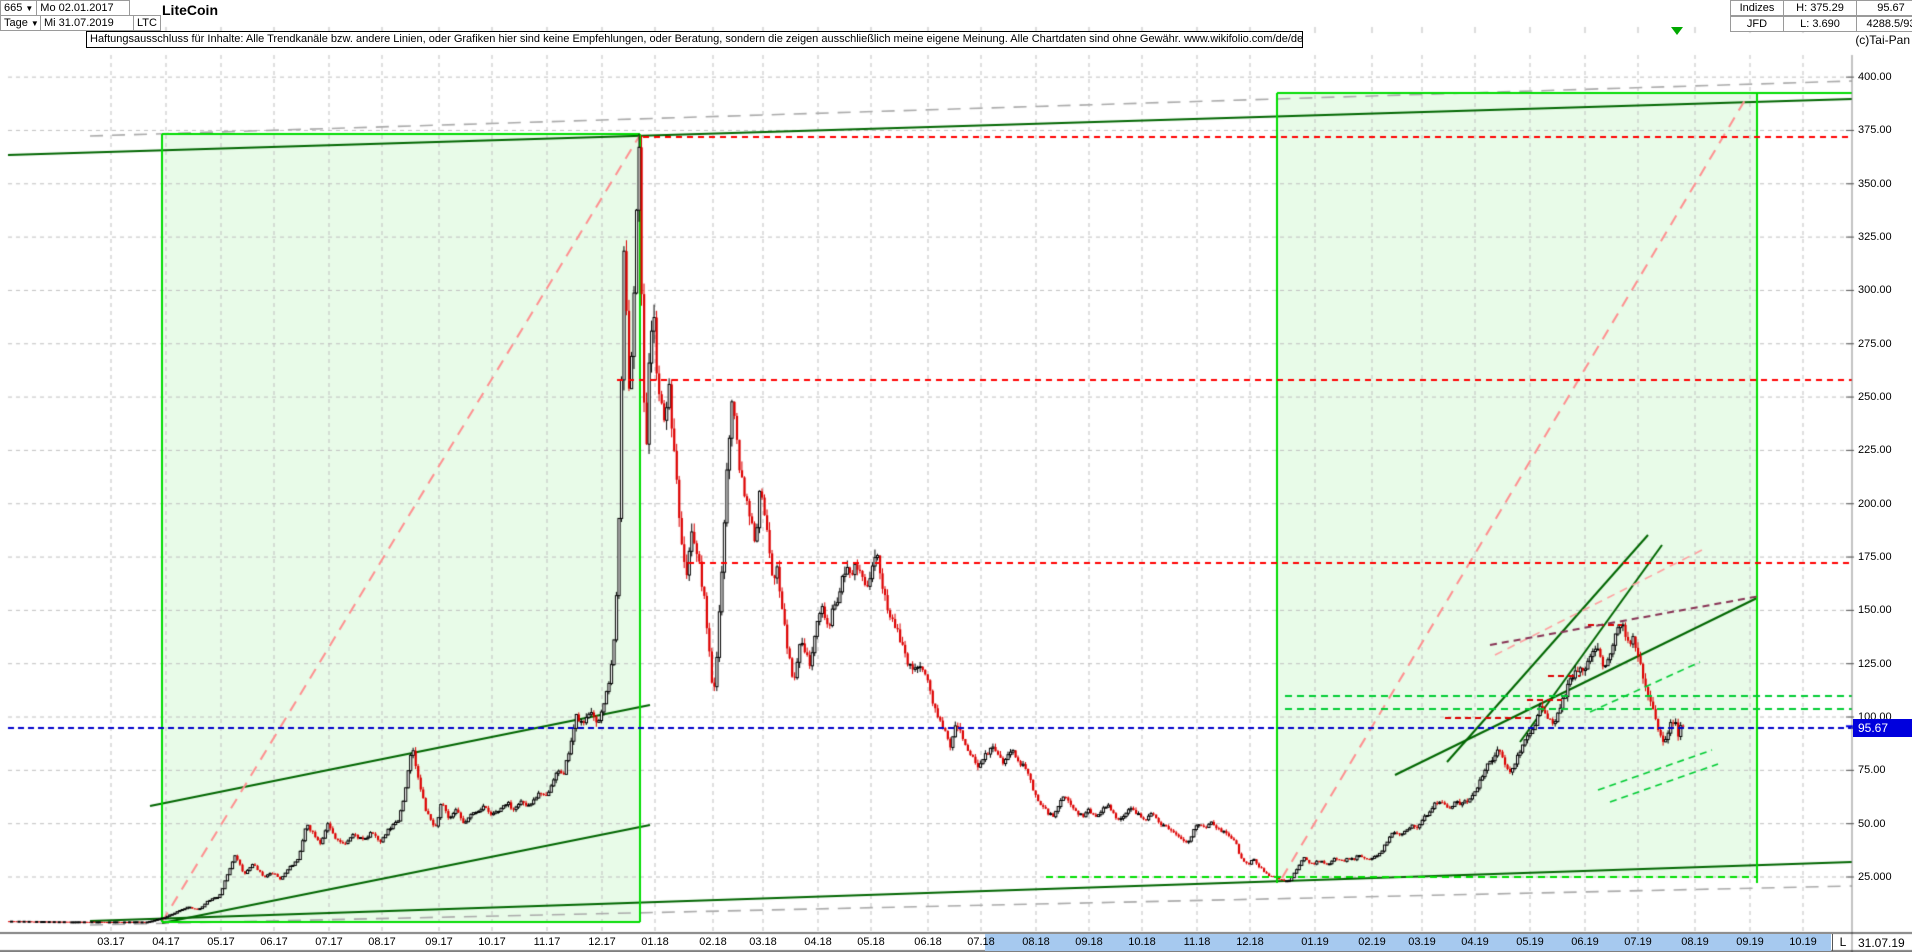  I want to click on x-axis-label: 04.18, so click(818, 942).